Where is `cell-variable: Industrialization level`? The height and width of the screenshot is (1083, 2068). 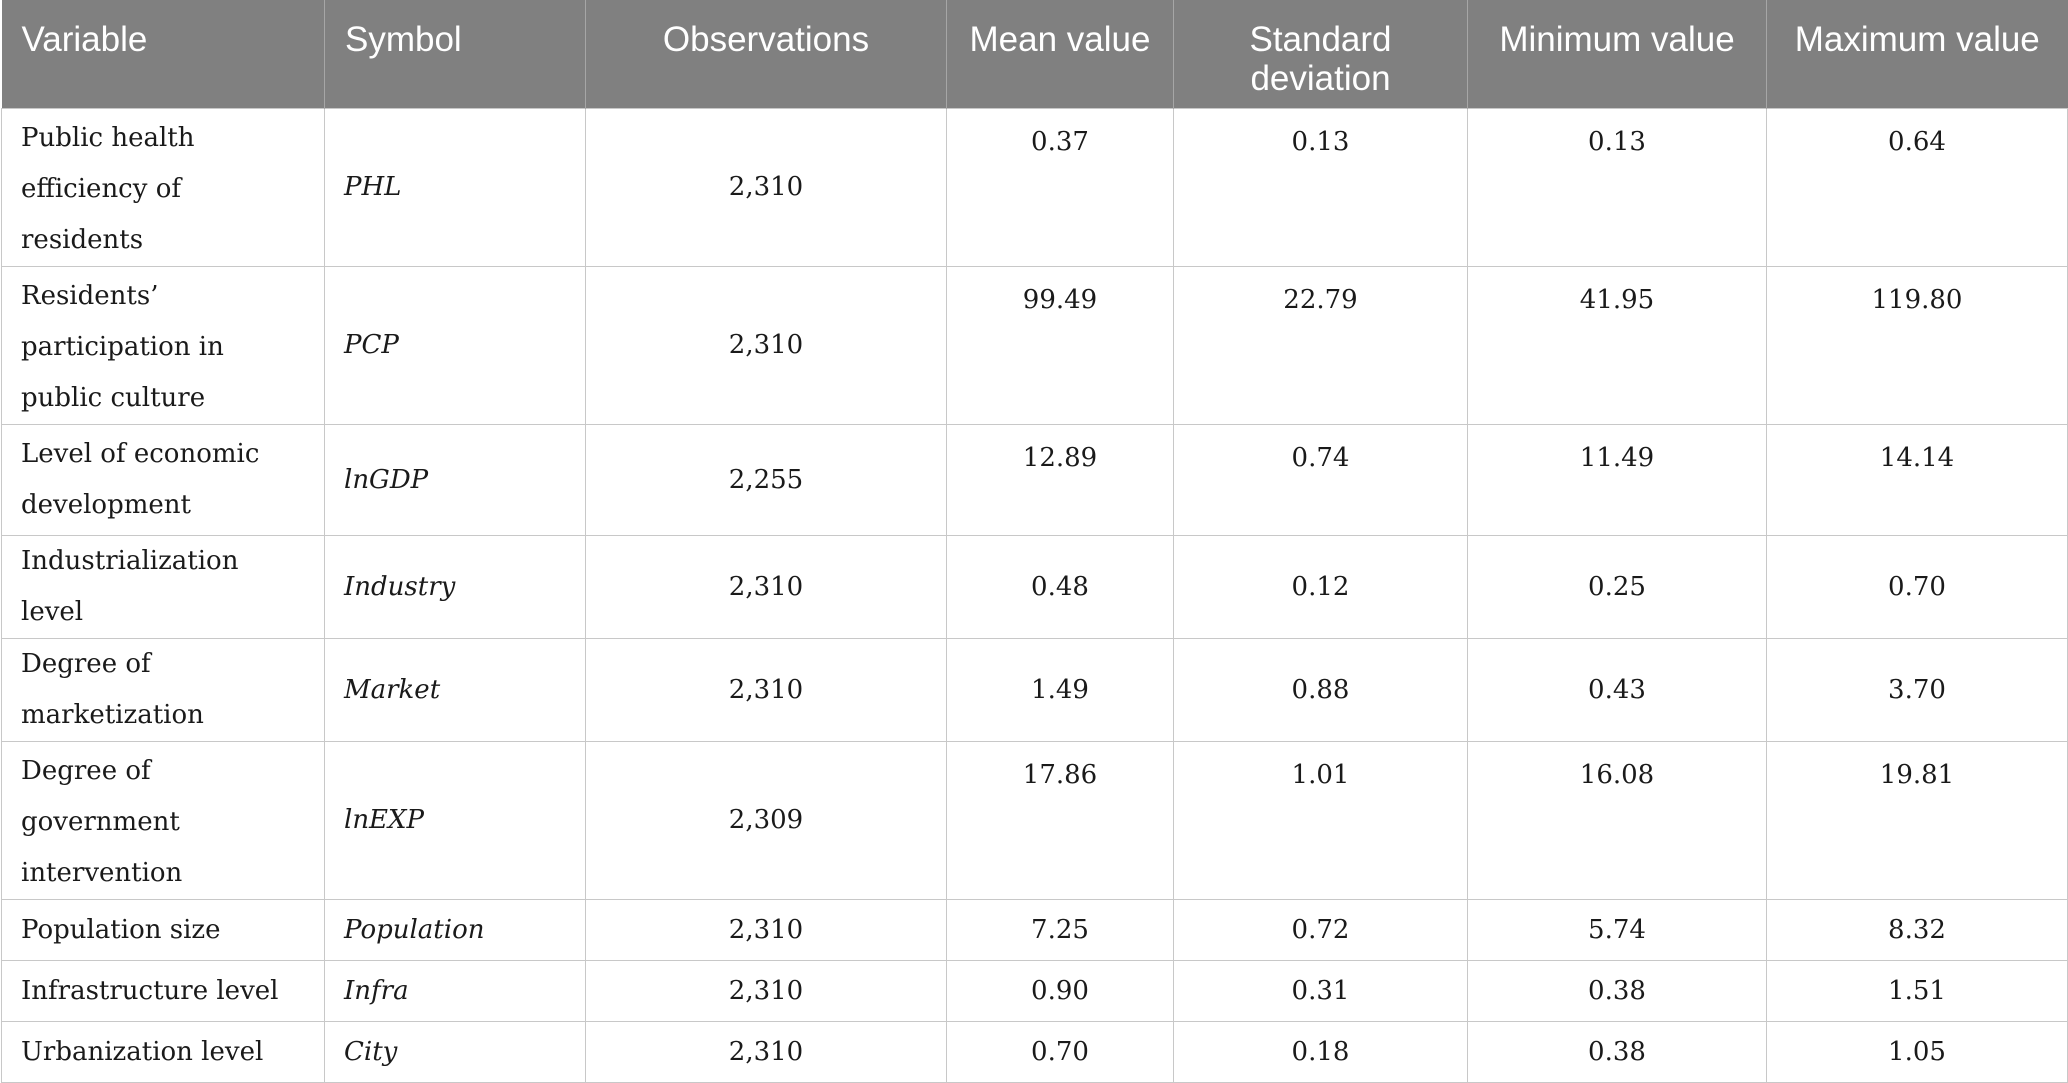
cell-variable: Industrialization level is located at coordinates (163, 587).